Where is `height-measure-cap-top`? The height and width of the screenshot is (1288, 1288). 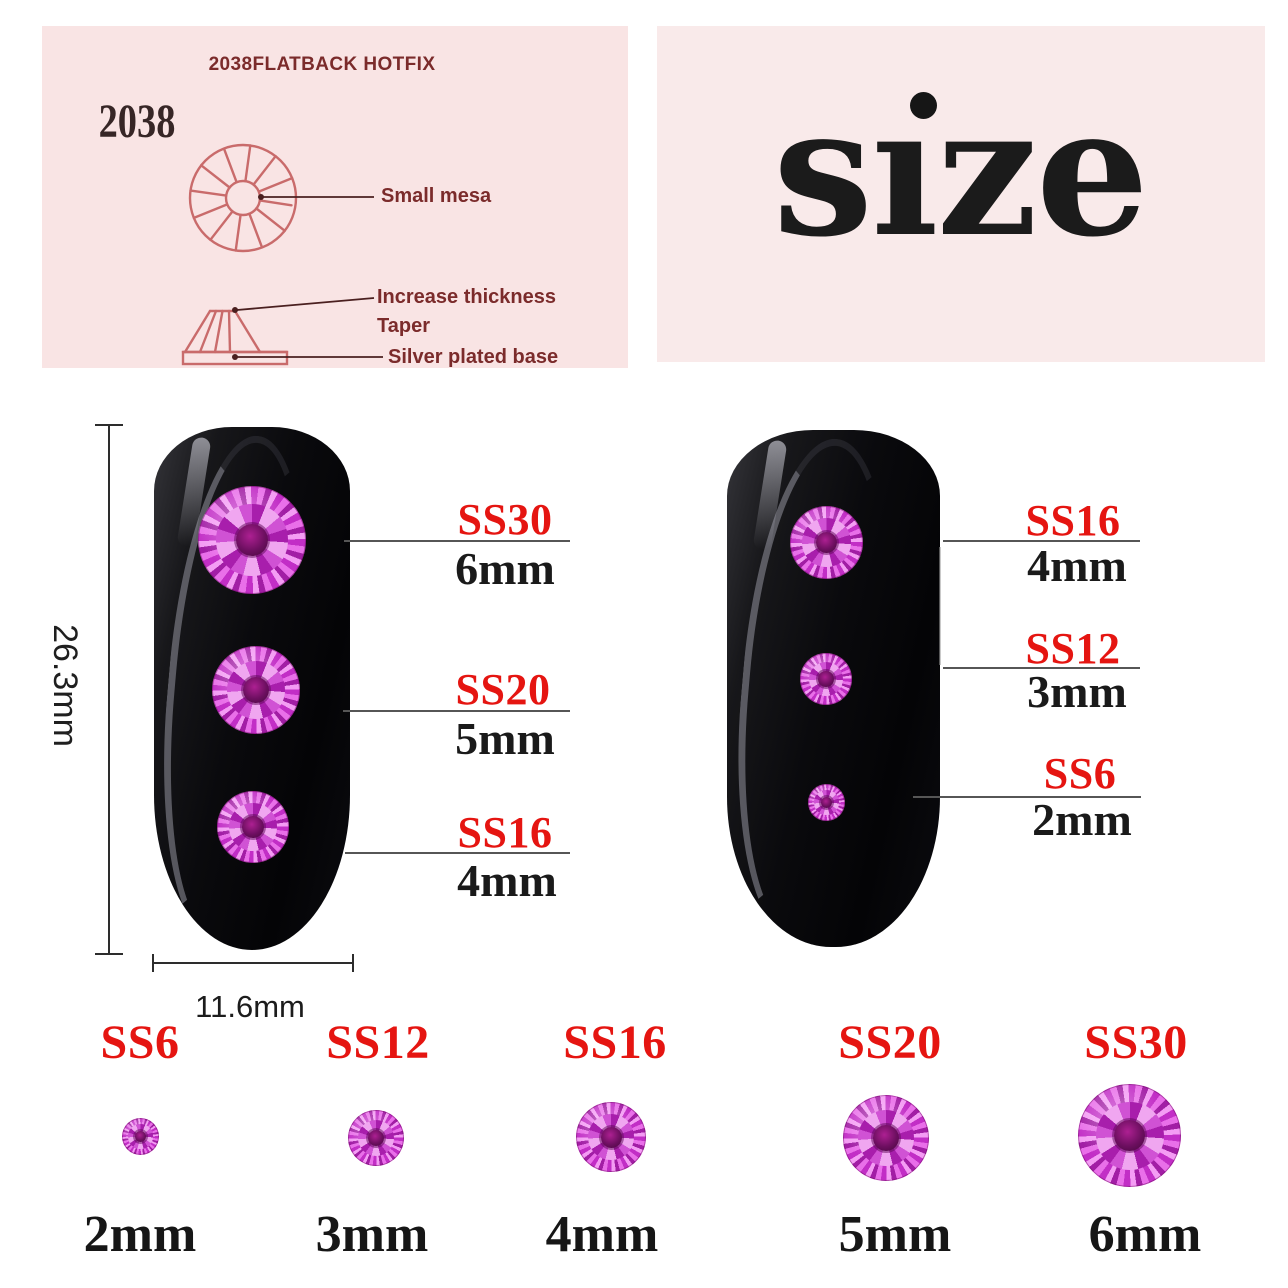 height-measure-cap-top is located at coordinates (109, 425).